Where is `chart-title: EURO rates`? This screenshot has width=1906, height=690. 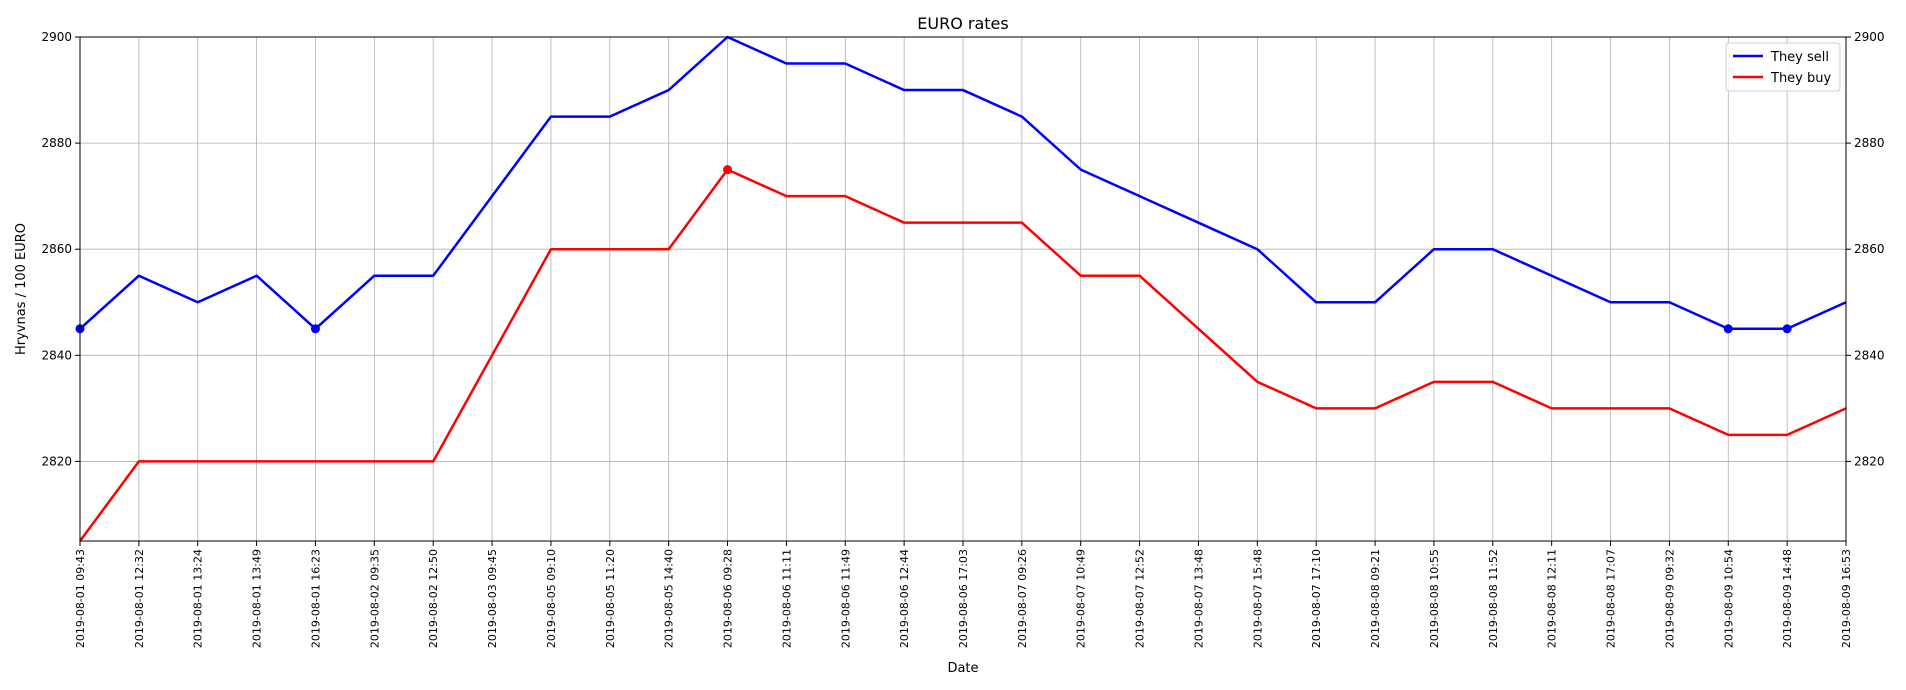
chart-title: EURO rates is located at coordinates (962, 23).